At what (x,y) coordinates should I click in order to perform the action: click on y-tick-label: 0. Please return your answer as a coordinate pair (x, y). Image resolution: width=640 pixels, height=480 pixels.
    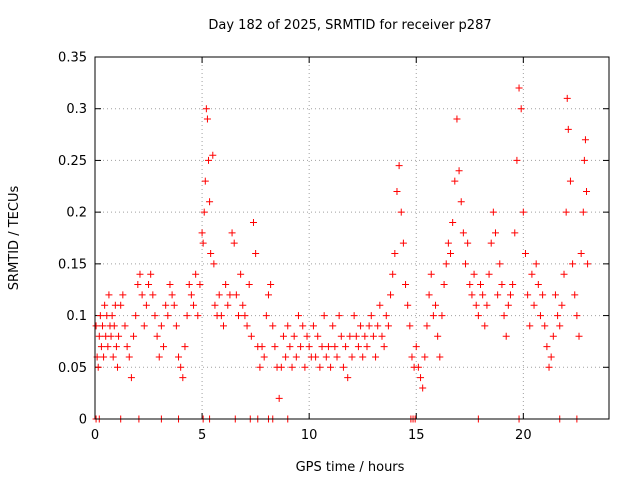
    Looking at the image, I should click on (83, 420).